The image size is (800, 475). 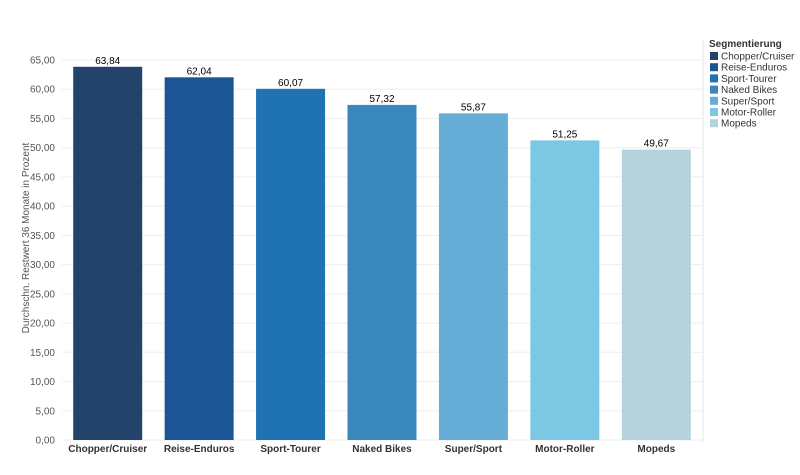 I want to click on x-category-label: Chopper/Cruiser, so click(x=107, y=449).